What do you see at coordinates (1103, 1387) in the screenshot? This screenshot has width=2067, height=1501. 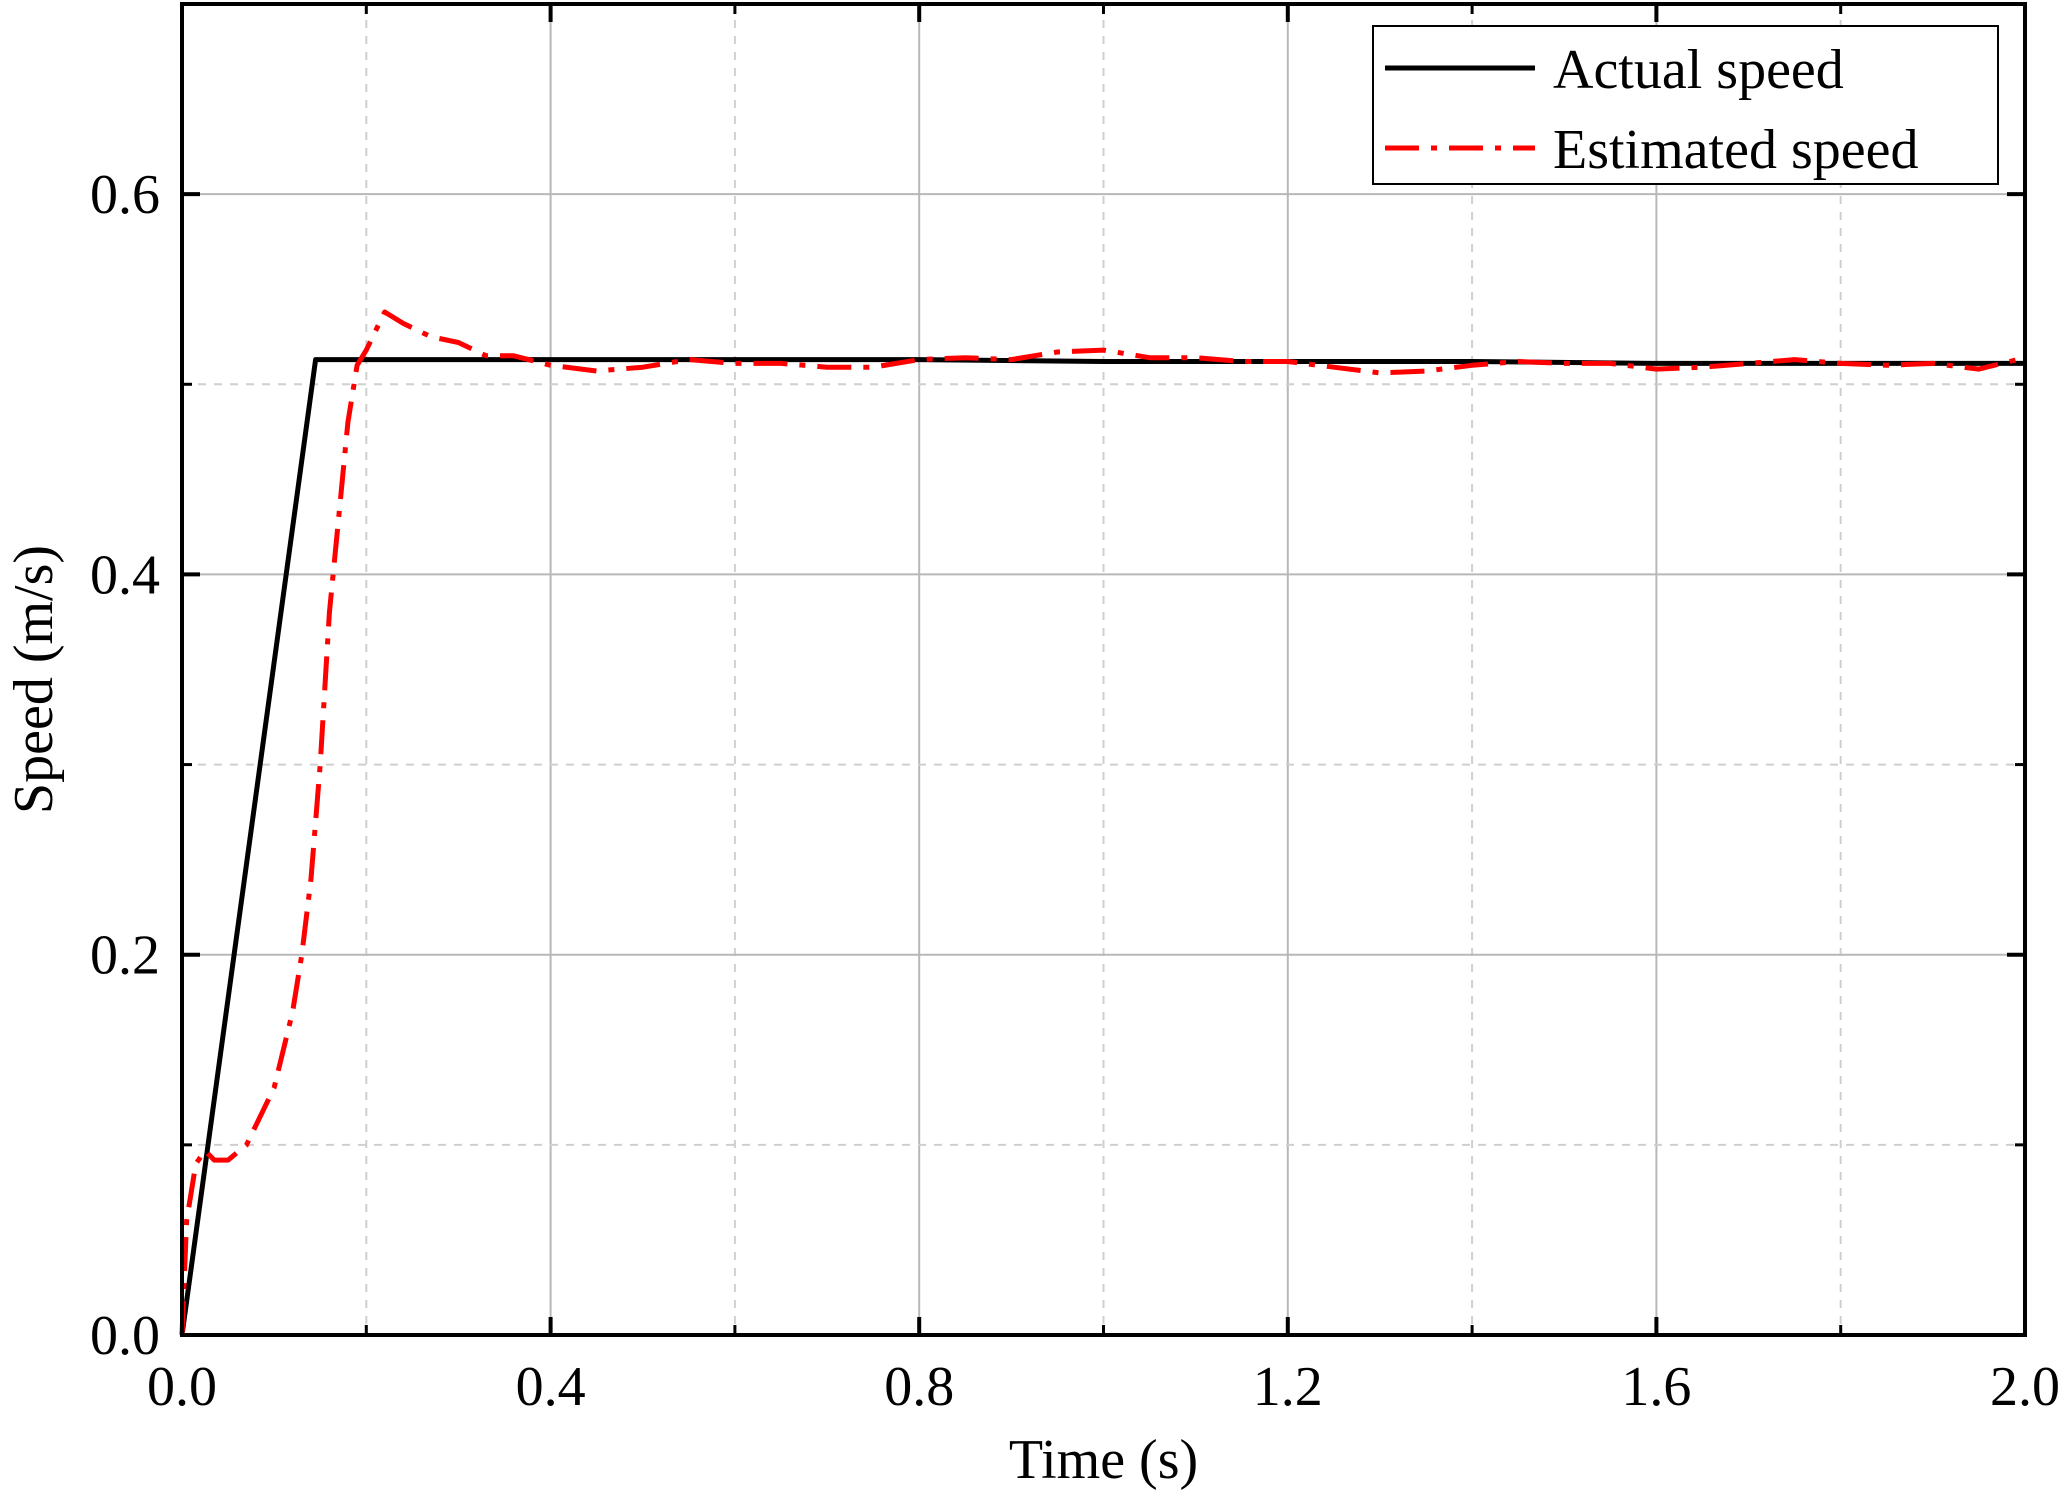 I see `x-tick-labels: 0.0 0.4 0.8 1.2 1.6 2.0` at bounding box center [1103, 1387].